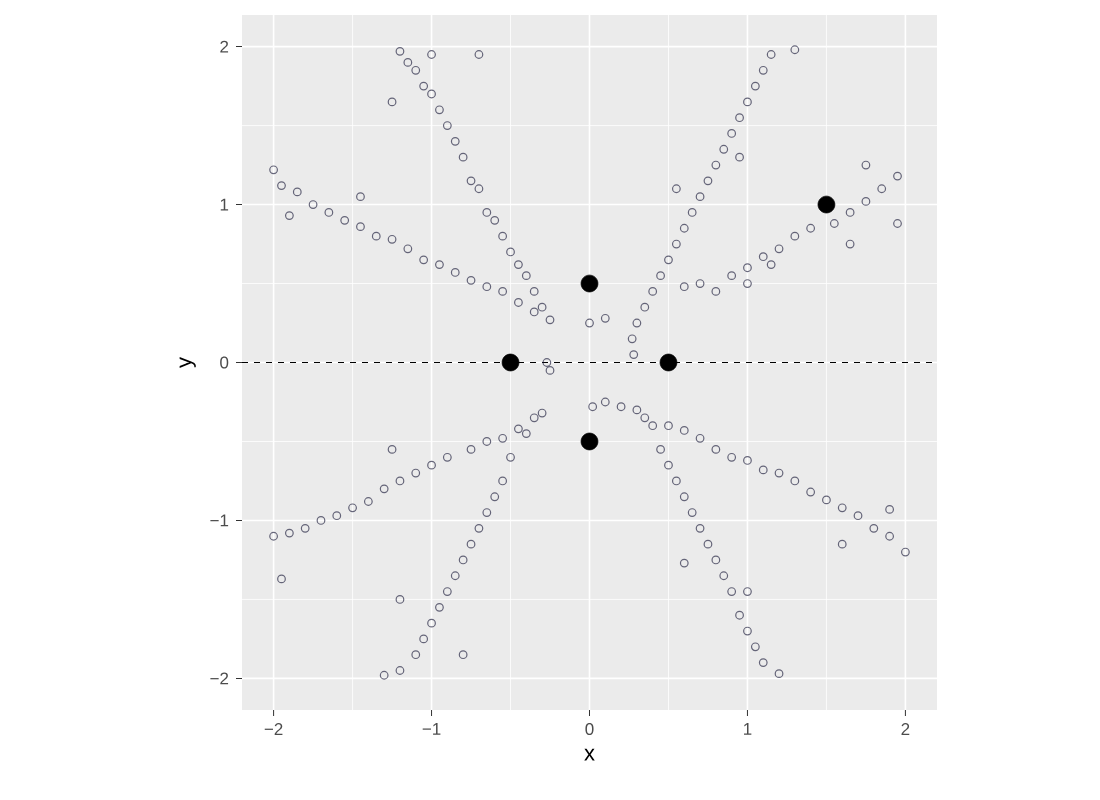 This screenshot has width=1100, height=800. I want to click on y-tick-label: −2, so click(219, 678).